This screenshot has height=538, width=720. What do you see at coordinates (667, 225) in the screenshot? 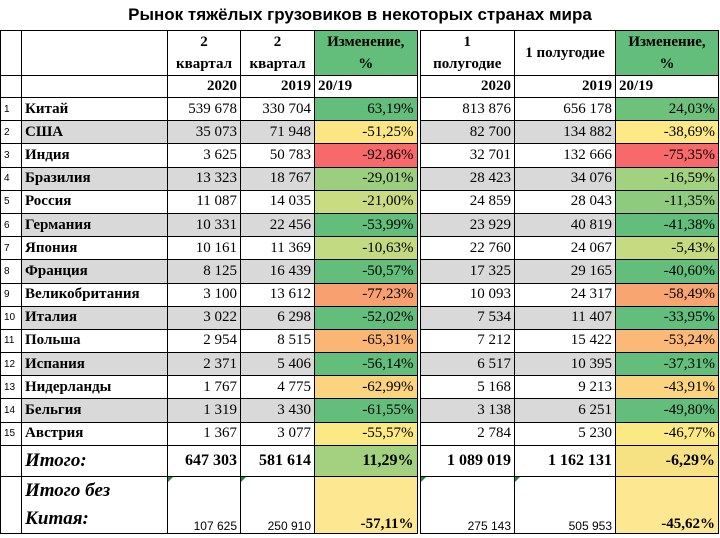
I see `h-change-value: -41,38%` at bounding box center [667, 225].